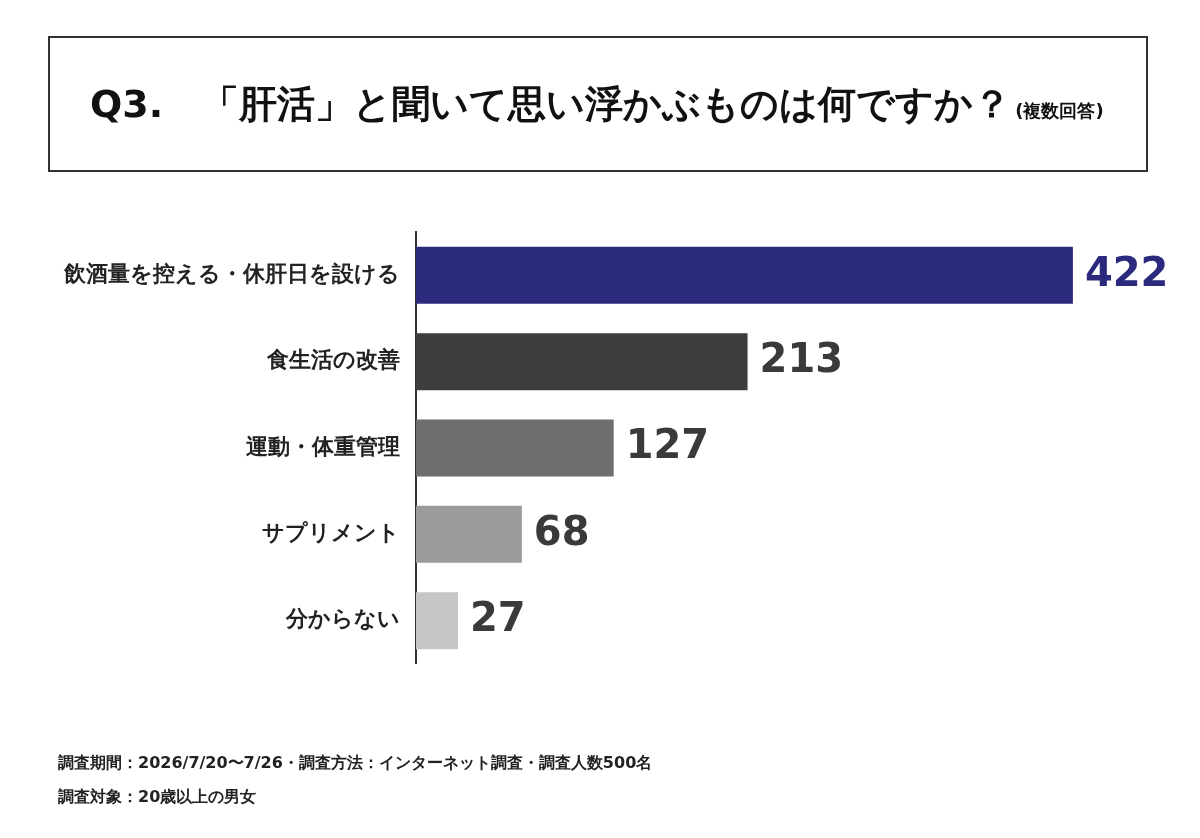 Image resolution: width=1200 pixels, height=838 pixels. I want to click on data-label: 127, so click(667, 444).